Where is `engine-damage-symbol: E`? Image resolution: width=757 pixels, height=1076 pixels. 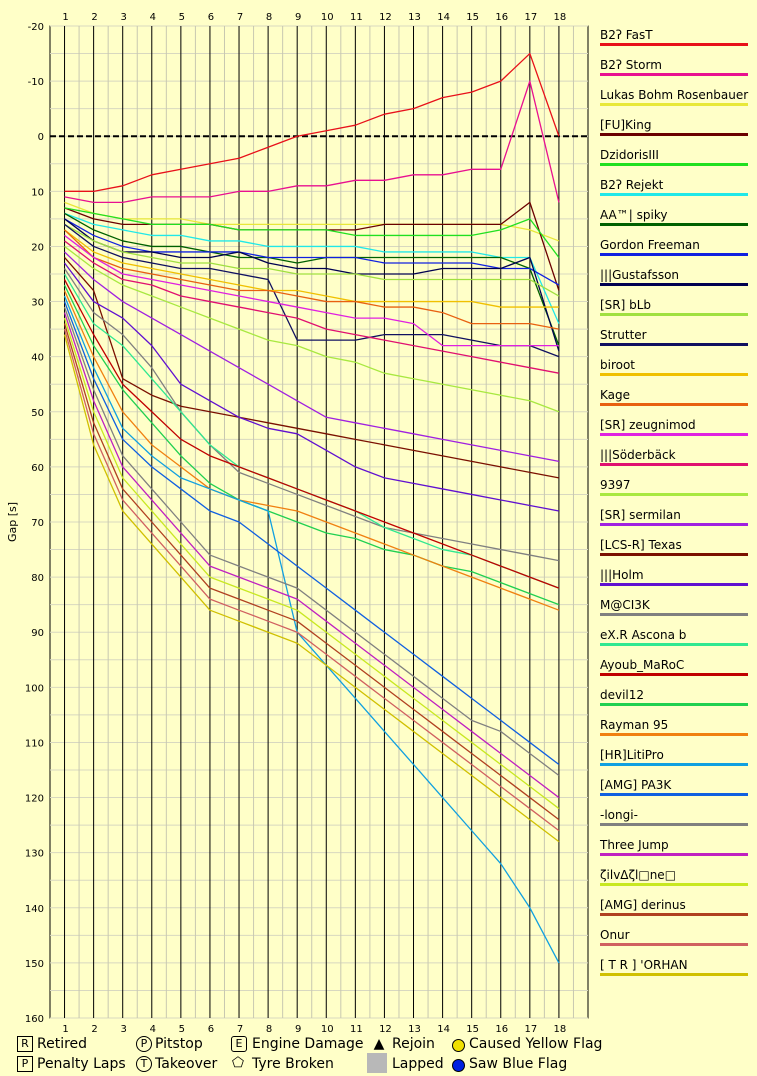
engine-damage-symbol: E is located at coordinates (239, 1044).